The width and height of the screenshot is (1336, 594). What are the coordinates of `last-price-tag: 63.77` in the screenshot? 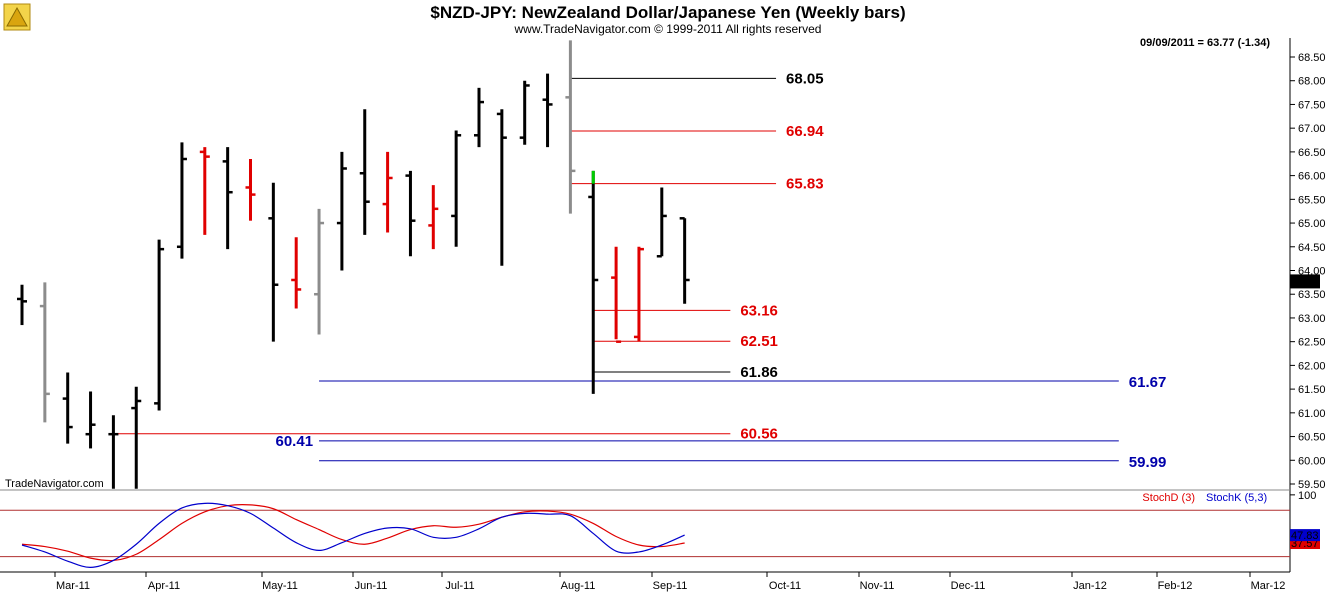 It's located at (1305, 281).